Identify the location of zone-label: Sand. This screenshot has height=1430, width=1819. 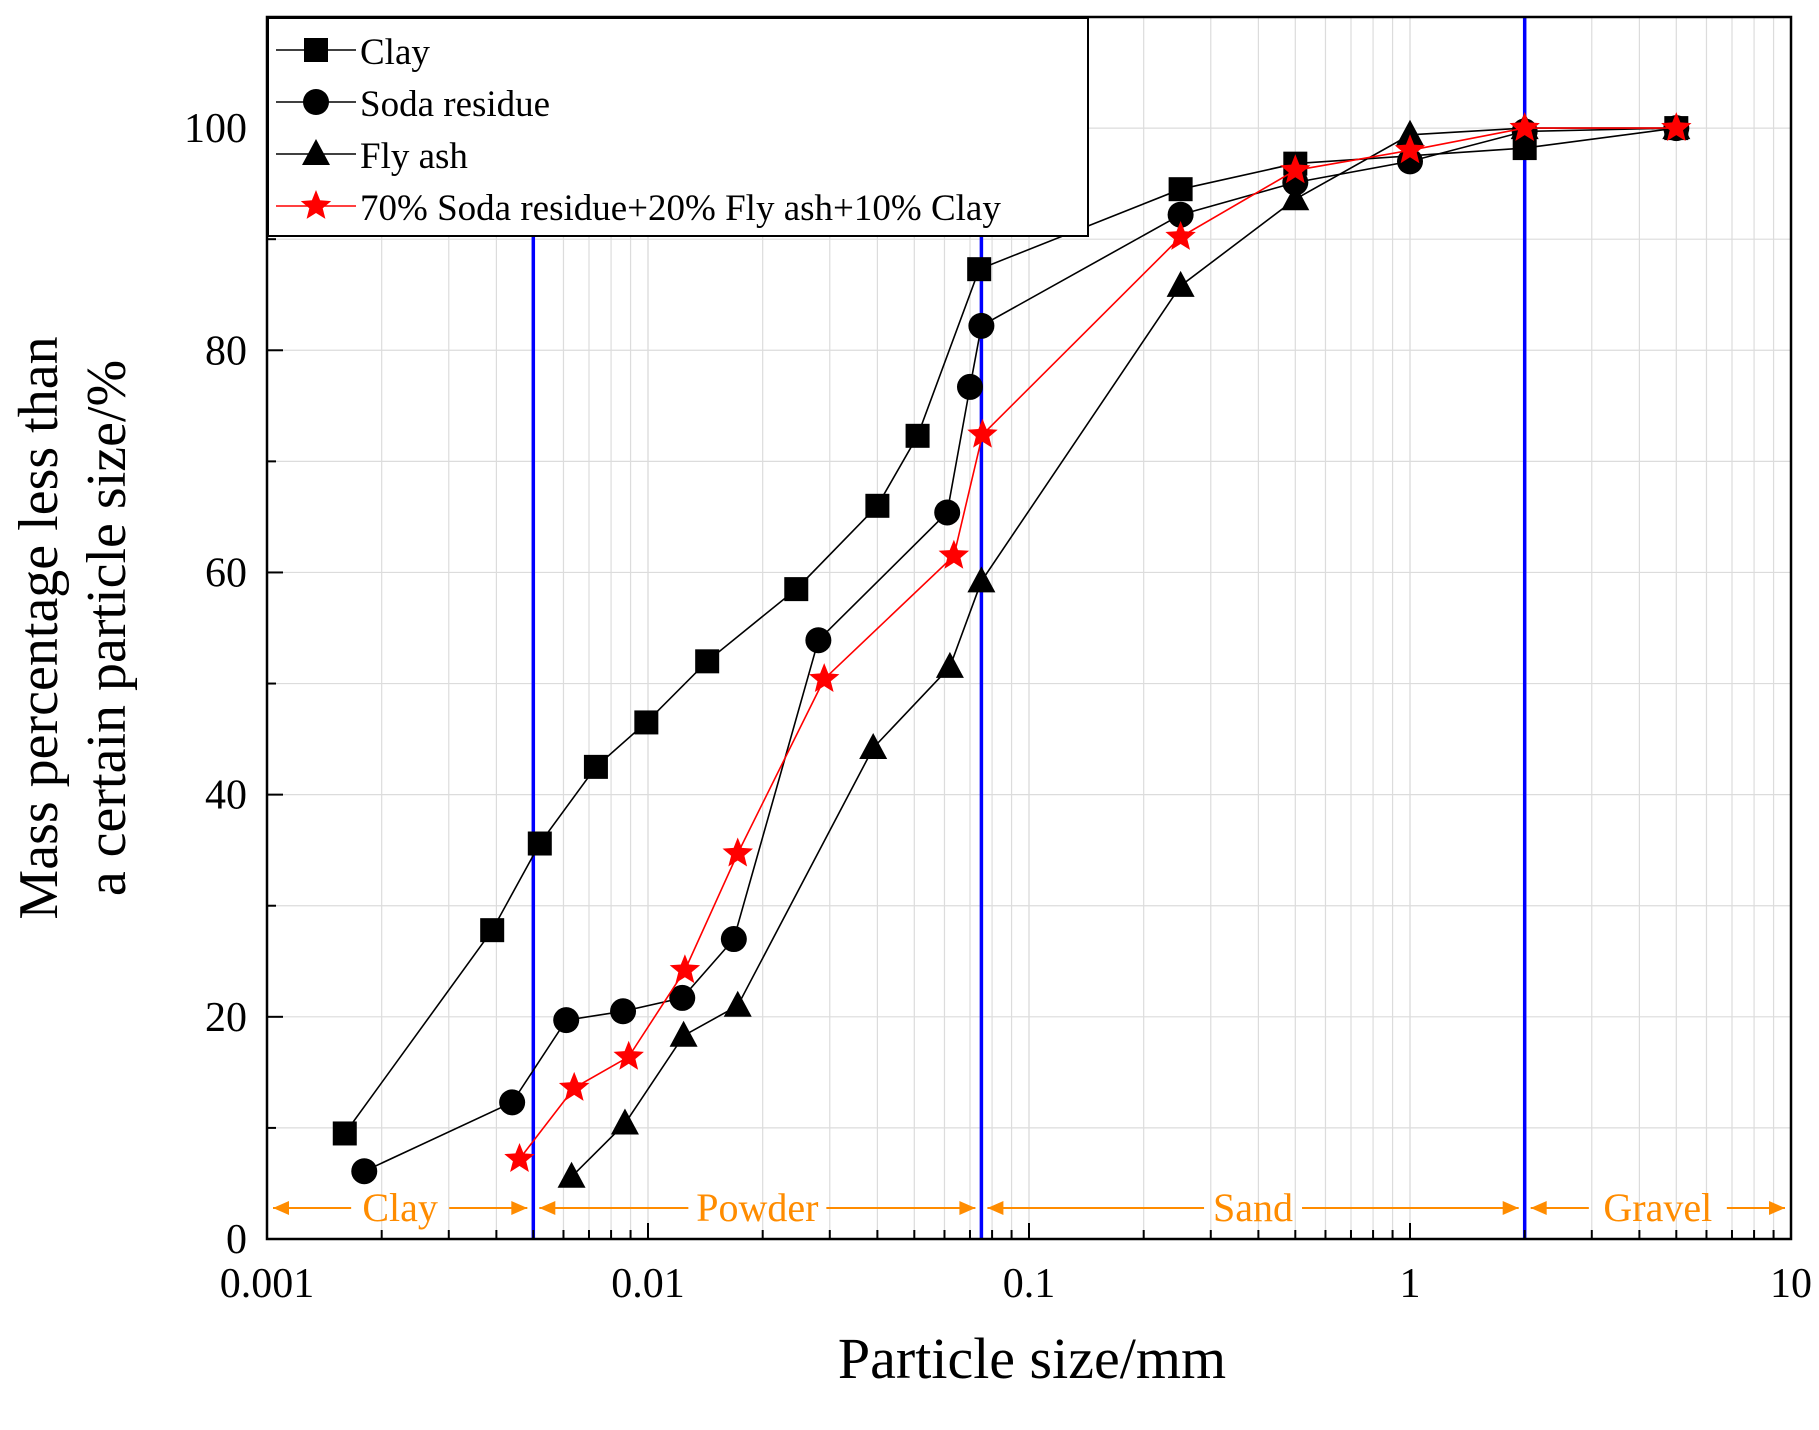
(1253, 1207).